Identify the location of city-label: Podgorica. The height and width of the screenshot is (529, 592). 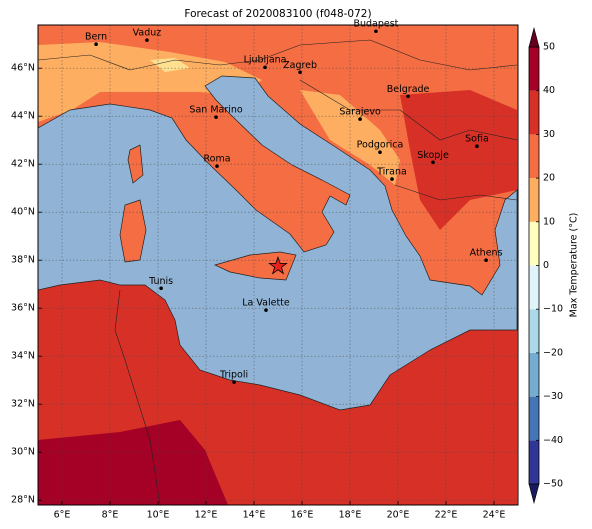
(380, 145).